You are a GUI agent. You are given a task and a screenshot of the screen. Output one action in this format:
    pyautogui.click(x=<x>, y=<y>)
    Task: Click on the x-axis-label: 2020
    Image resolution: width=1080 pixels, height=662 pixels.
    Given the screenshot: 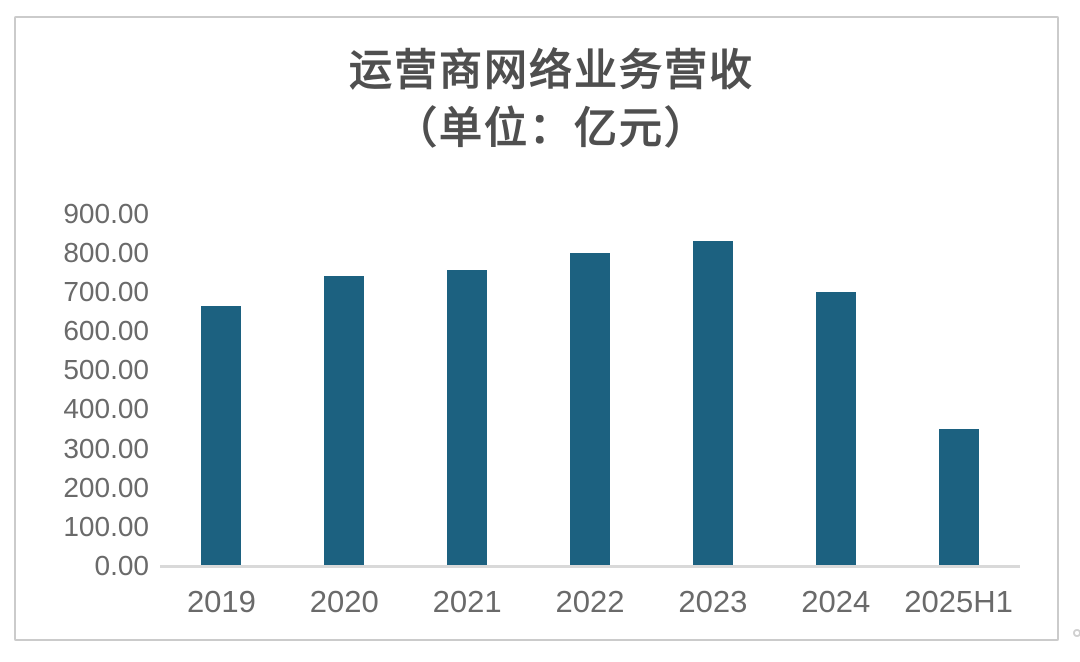 What is the action you would take?
    pyautogui.click(x=344, y=601)
    